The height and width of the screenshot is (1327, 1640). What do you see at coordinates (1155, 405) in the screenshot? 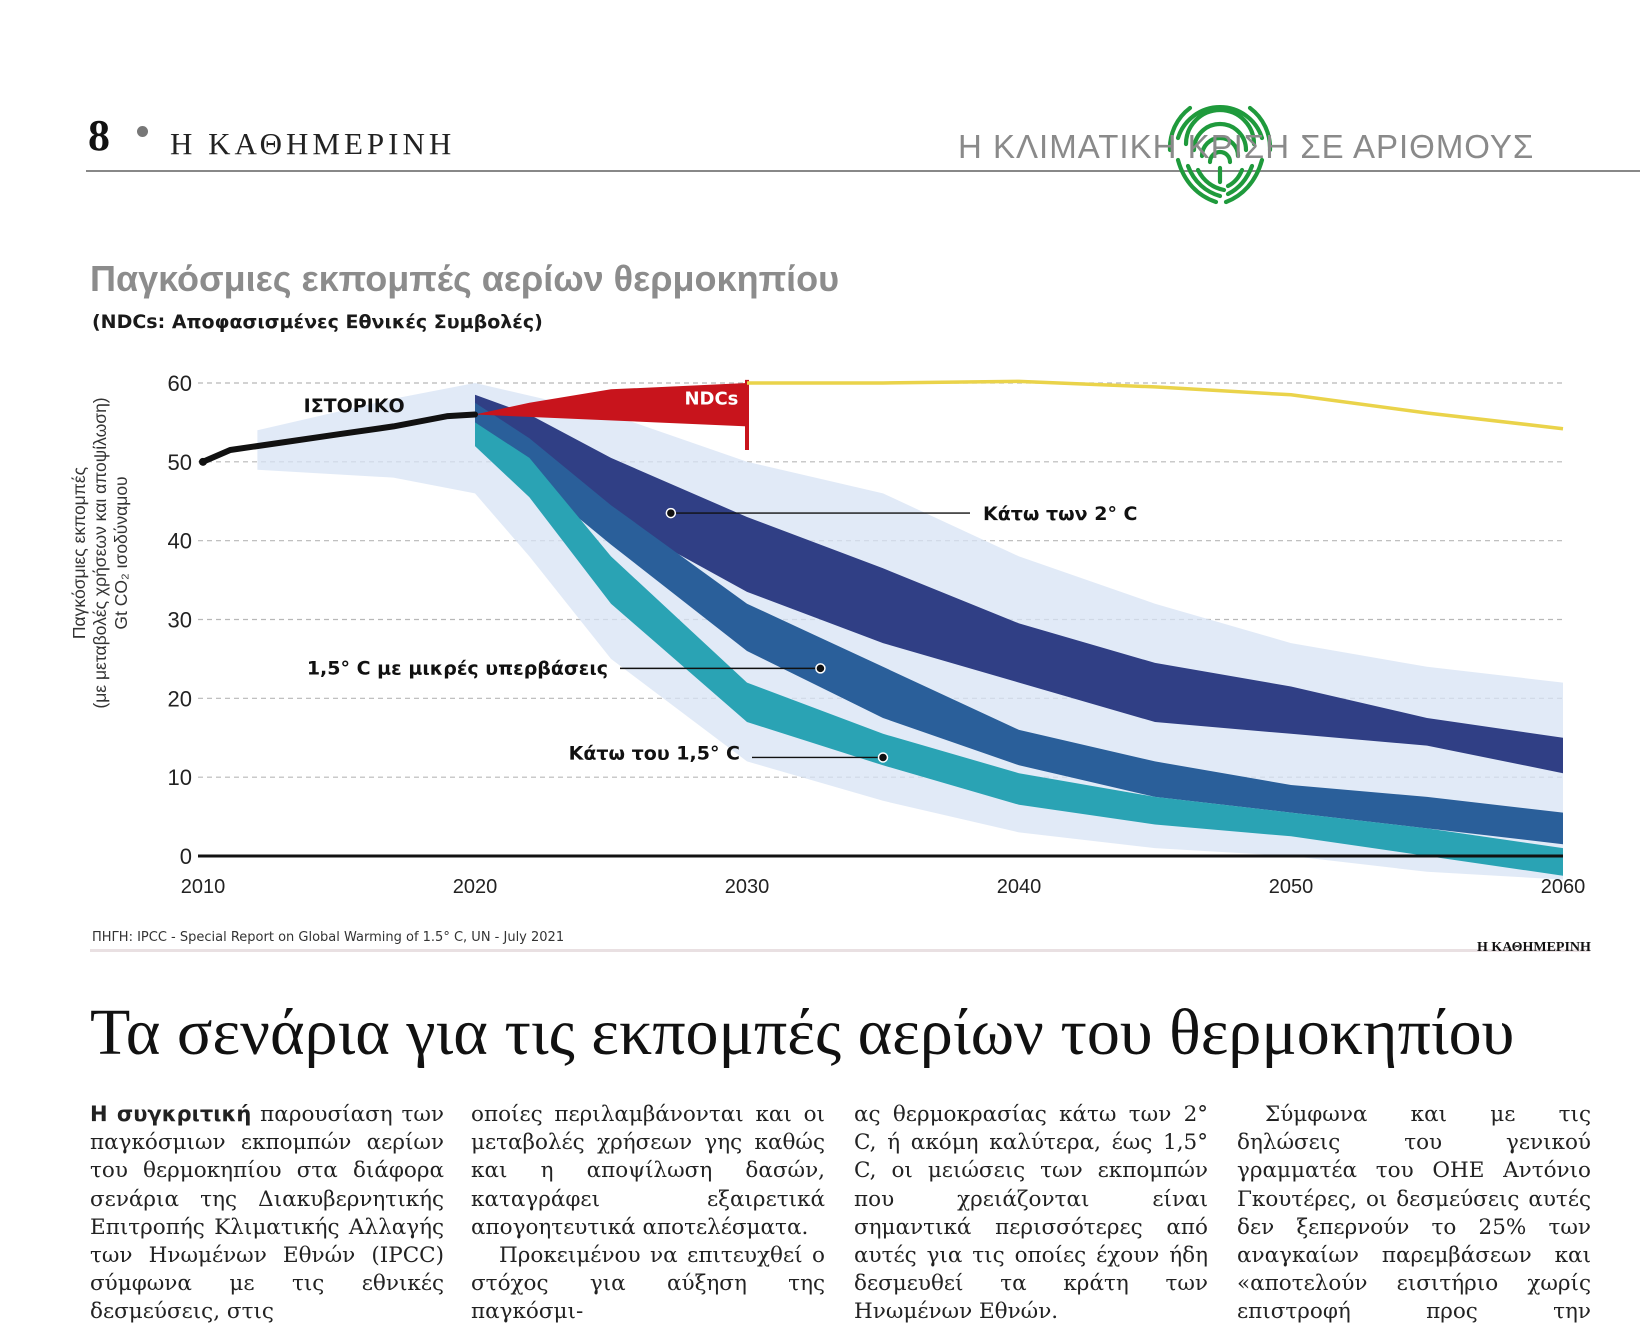
I see `ndcs-continuation-line` at bounding box center [1155, 405].